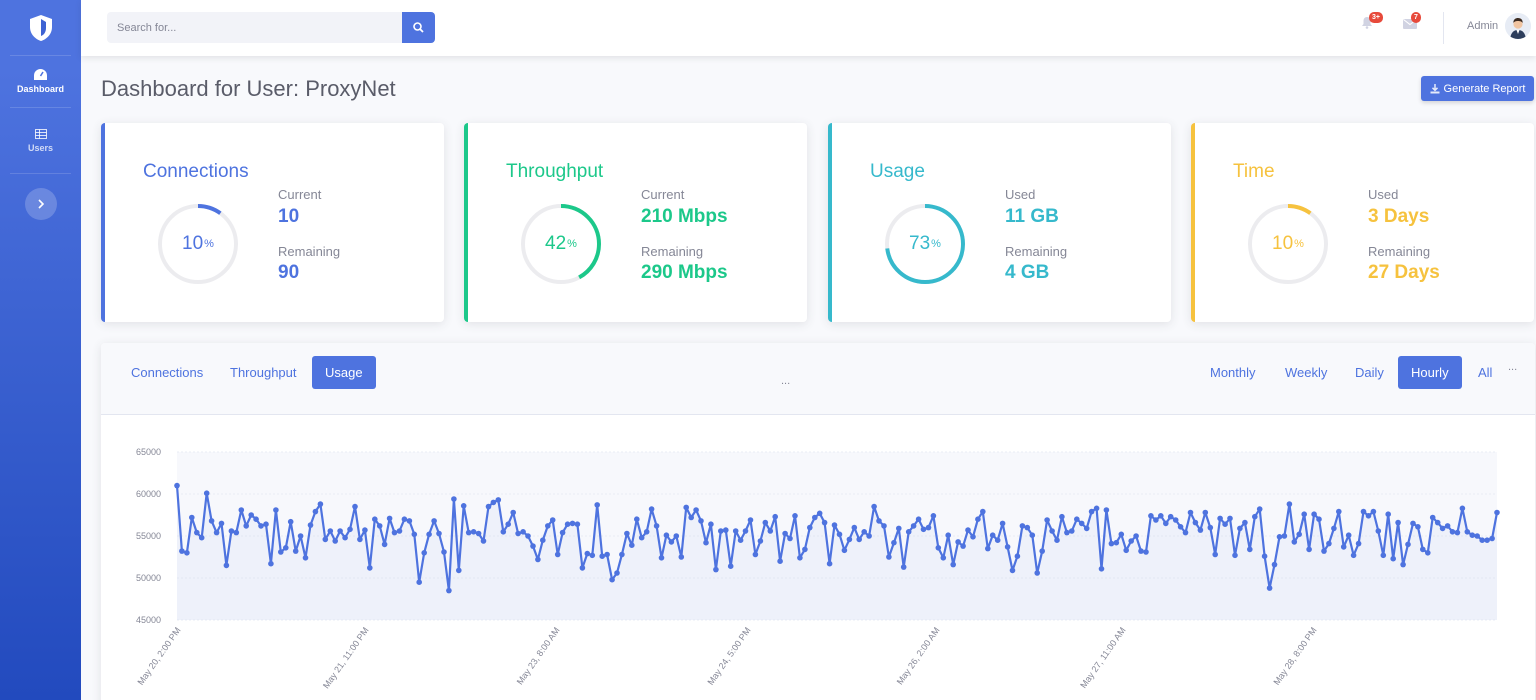 The width and height of the screenshot is (1536, 700). Describe the element at coordinates (684, 216) in the screenshot. I see `stat-value-primary: 210 Mbps` at that location.